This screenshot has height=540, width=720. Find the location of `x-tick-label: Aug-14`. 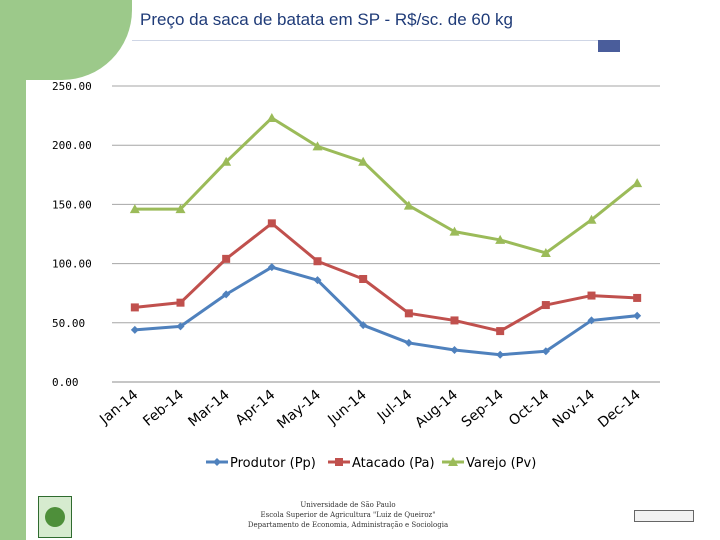

x-tick-label: Aug-14 is located at coordinates (436, 409).